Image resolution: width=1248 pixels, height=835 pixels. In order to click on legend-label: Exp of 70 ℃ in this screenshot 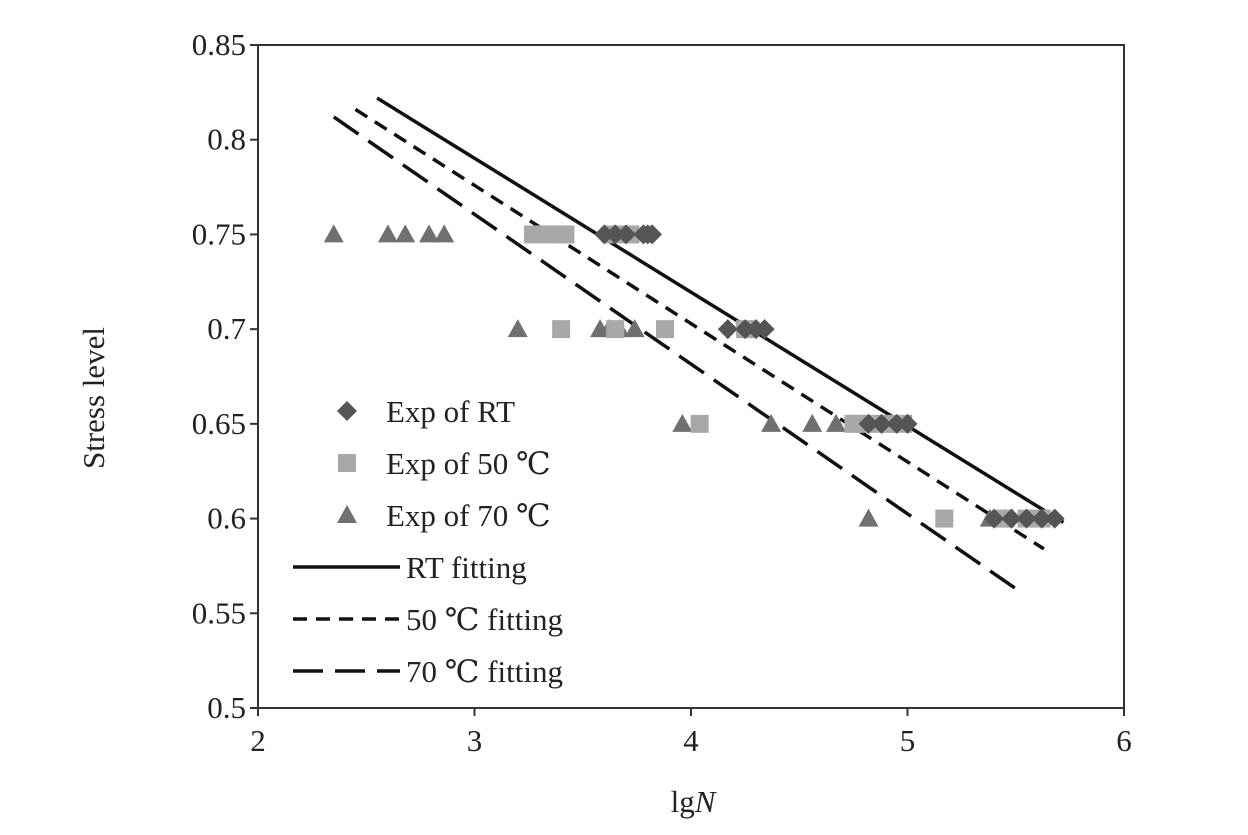, I will do `click(468, 515)`.